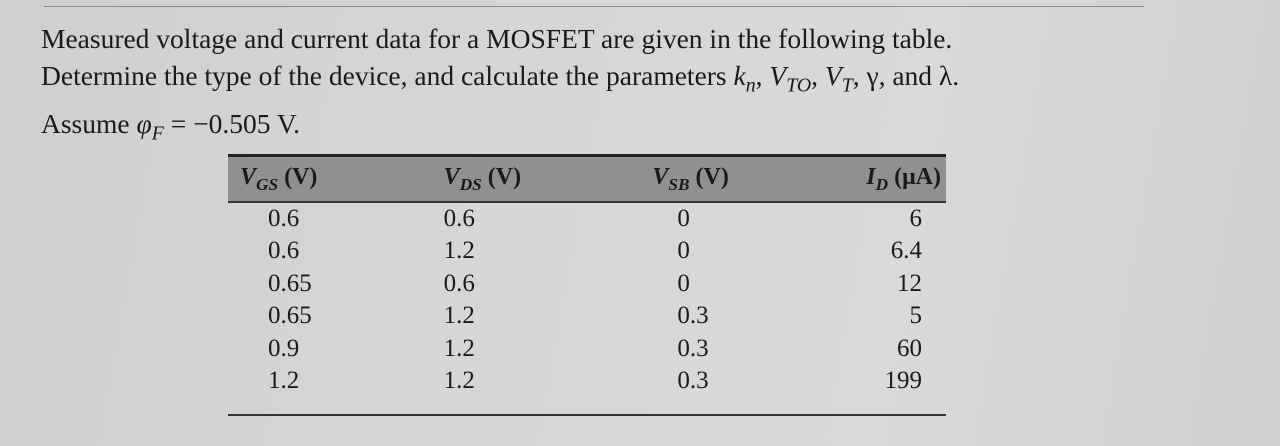  Describe the element at coordinates (587, 155) in the screenshot. I see `table-top-rule` at that location.